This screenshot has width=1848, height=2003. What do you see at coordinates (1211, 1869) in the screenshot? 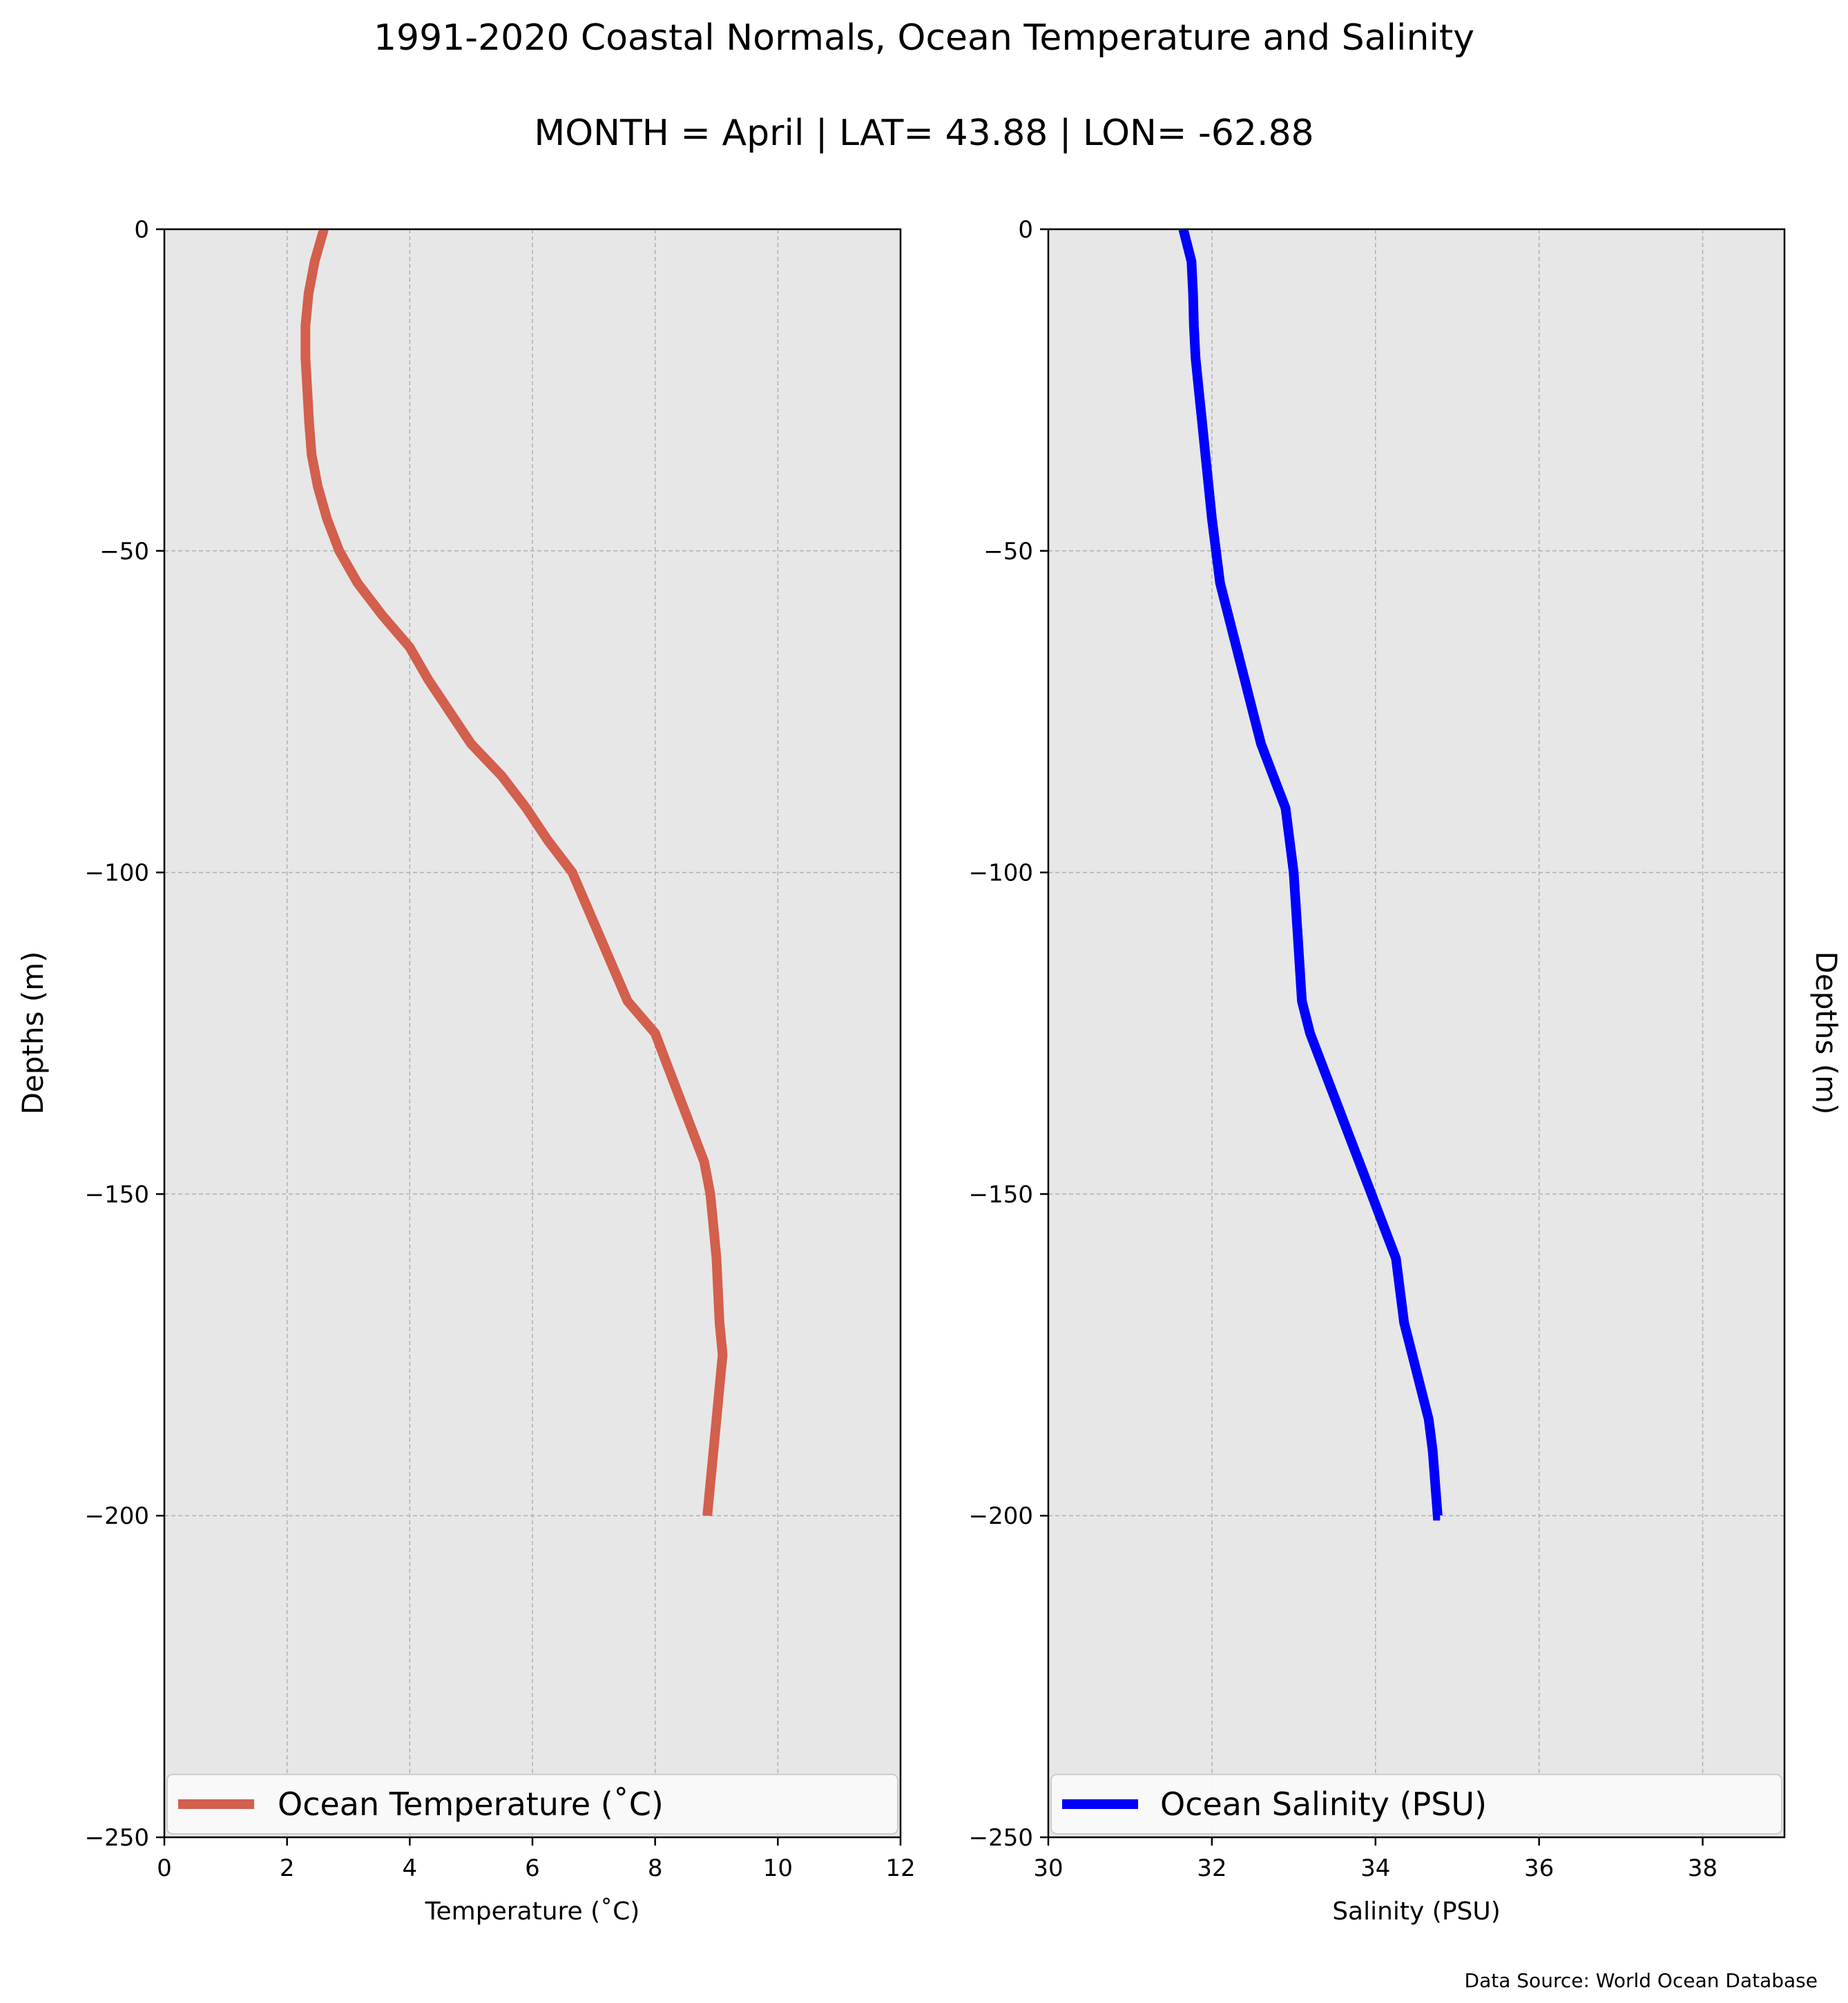
I see `x-tick-label: 32` at bounding box center [1211, 1869].